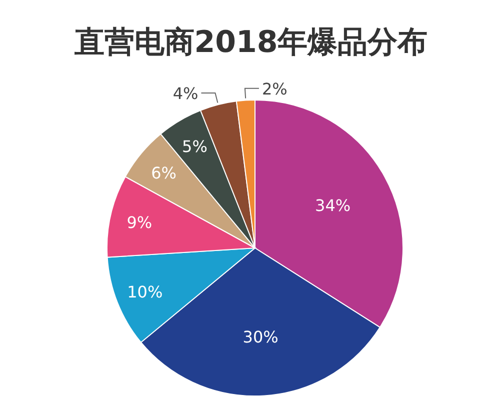  I want to click on data-label: 34%, so click(333, 206).